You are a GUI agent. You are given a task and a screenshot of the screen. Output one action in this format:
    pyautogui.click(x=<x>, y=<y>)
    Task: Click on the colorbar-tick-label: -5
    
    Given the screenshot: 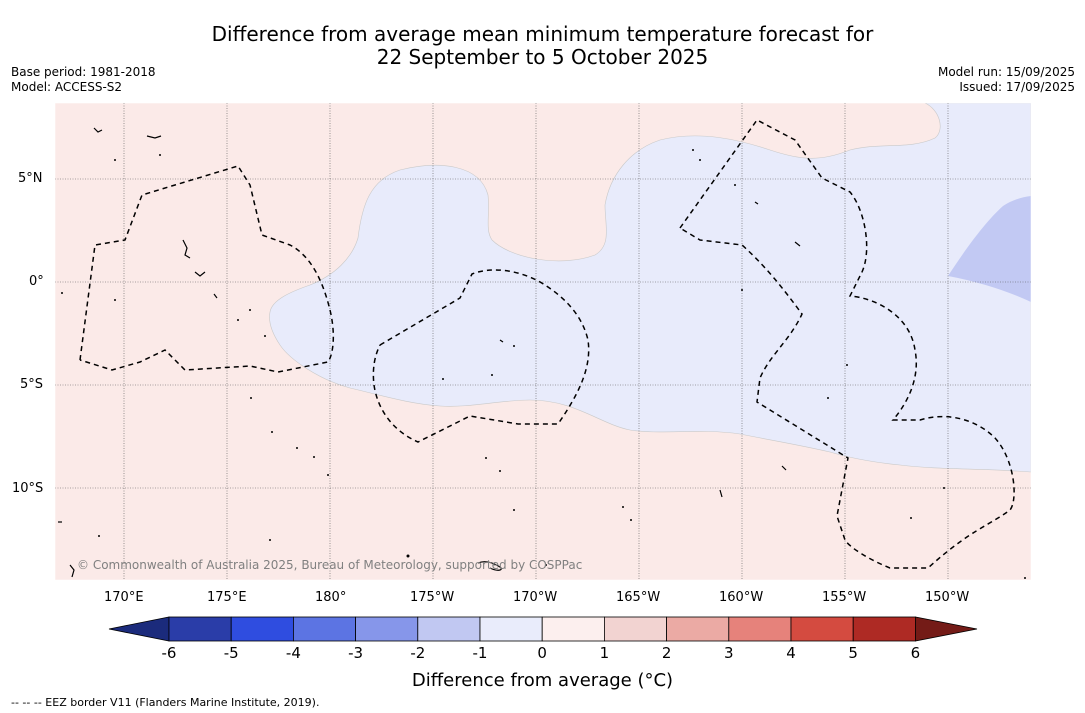 What is the action you would take?
    pyautogui.click(x=231, y=653)
    